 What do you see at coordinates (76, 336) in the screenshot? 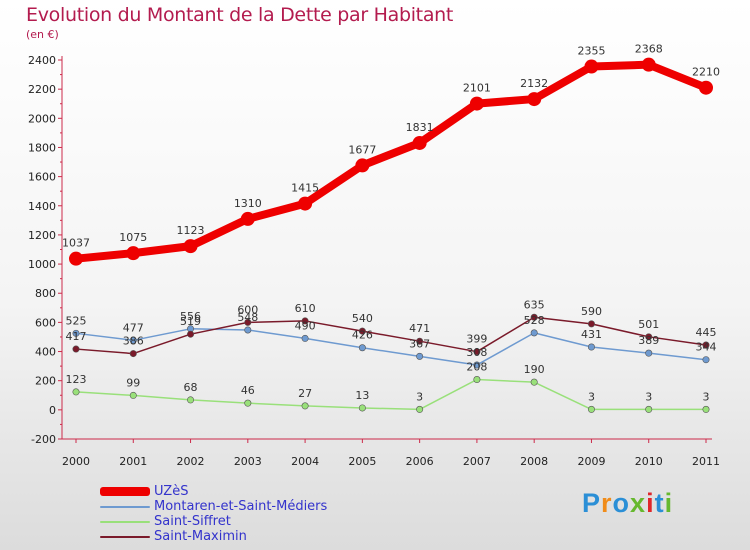
I see `data-label: 417` at bounding box center [76, 336].